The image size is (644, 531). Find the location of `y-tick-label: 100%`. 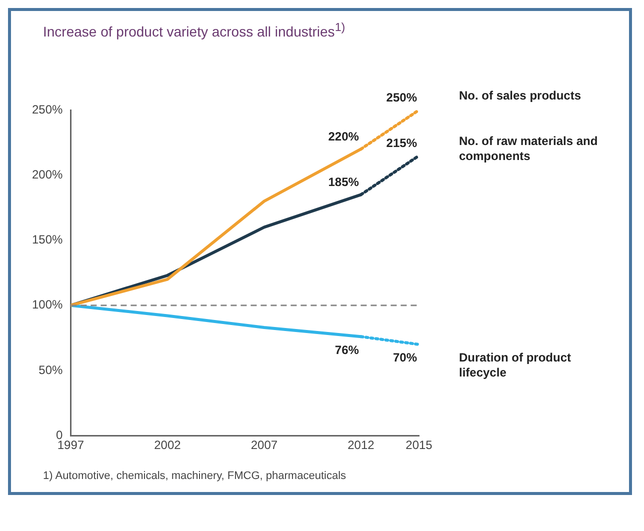

y-tick-label: 100% is located at coordinates (48, 304).